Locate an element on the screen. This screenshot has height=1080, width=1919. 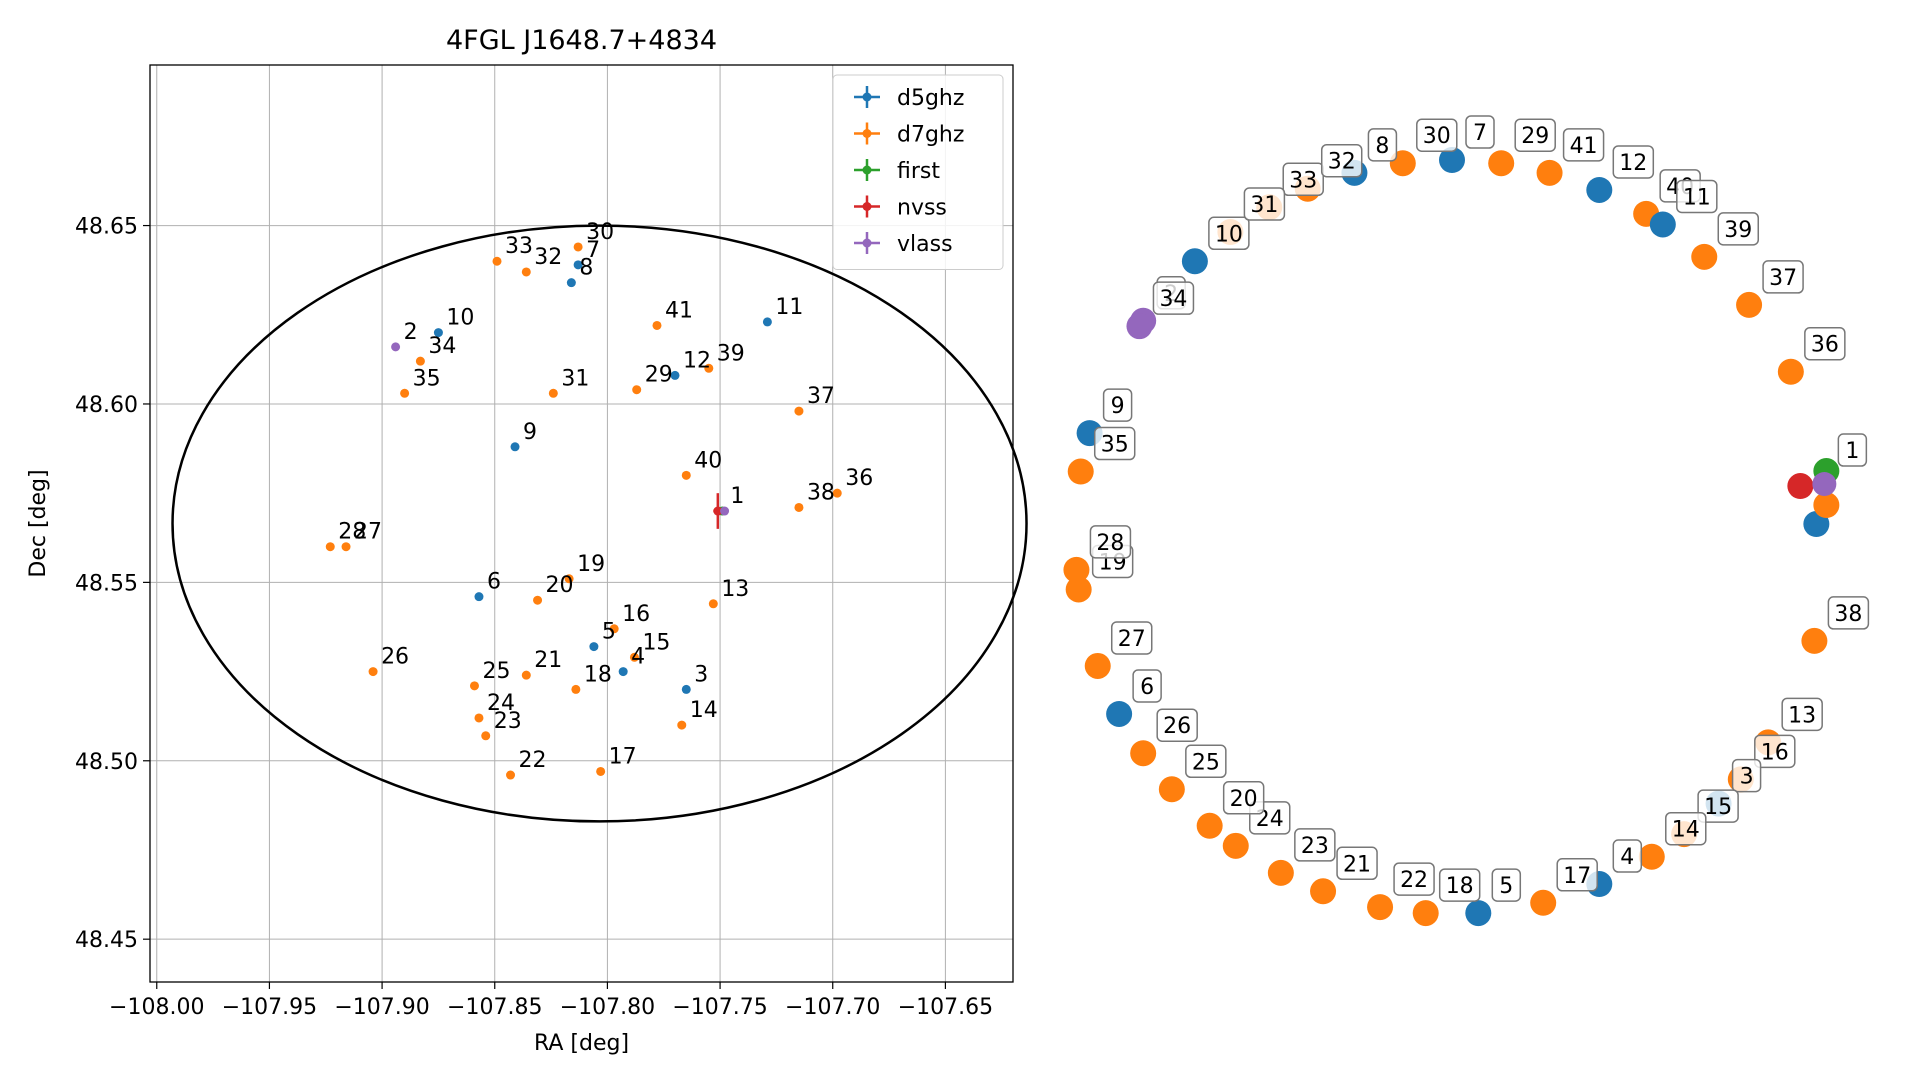
ring-label-box: 25 is located at coordinates (1206, 761).